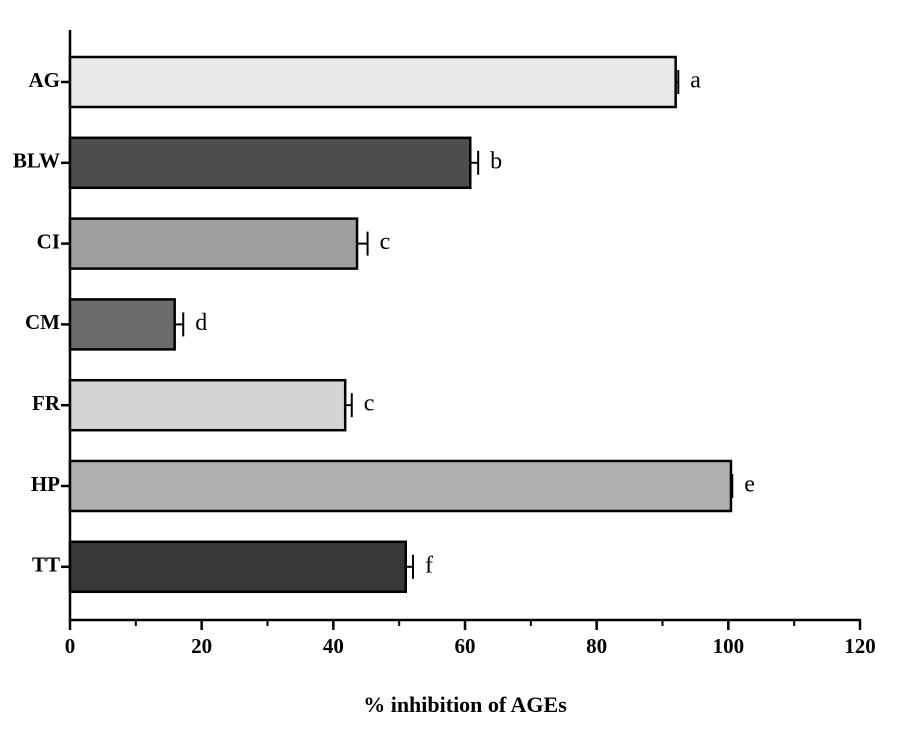 The image size is (920, 730). What do you see at coordinates (465, 646) in the screenshot?
I see `x-tick-label: 60` at bounding box center [465, 646].